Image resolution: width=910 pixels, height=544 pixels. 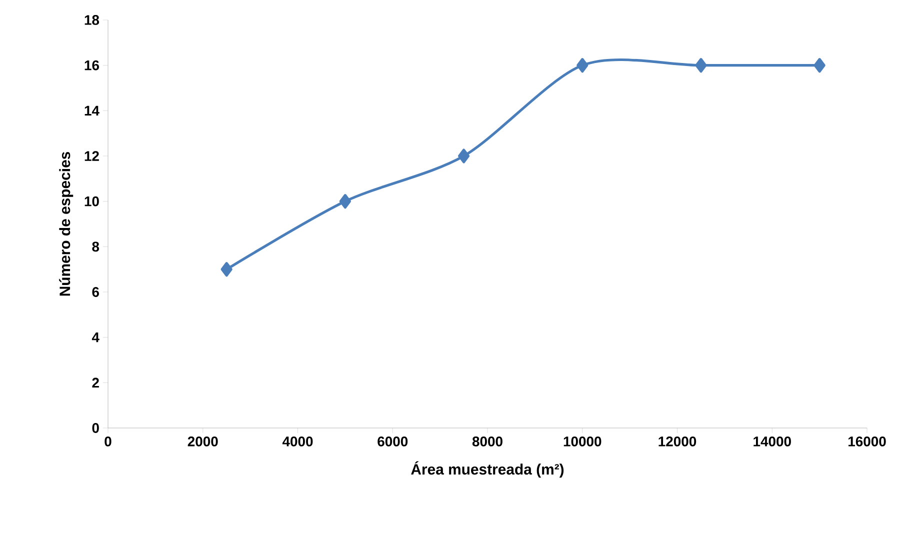 What do you see at coordinates (92, 111) in the screenshot?
I see `y-tick-label: 14` at bounding box center [92, 111].